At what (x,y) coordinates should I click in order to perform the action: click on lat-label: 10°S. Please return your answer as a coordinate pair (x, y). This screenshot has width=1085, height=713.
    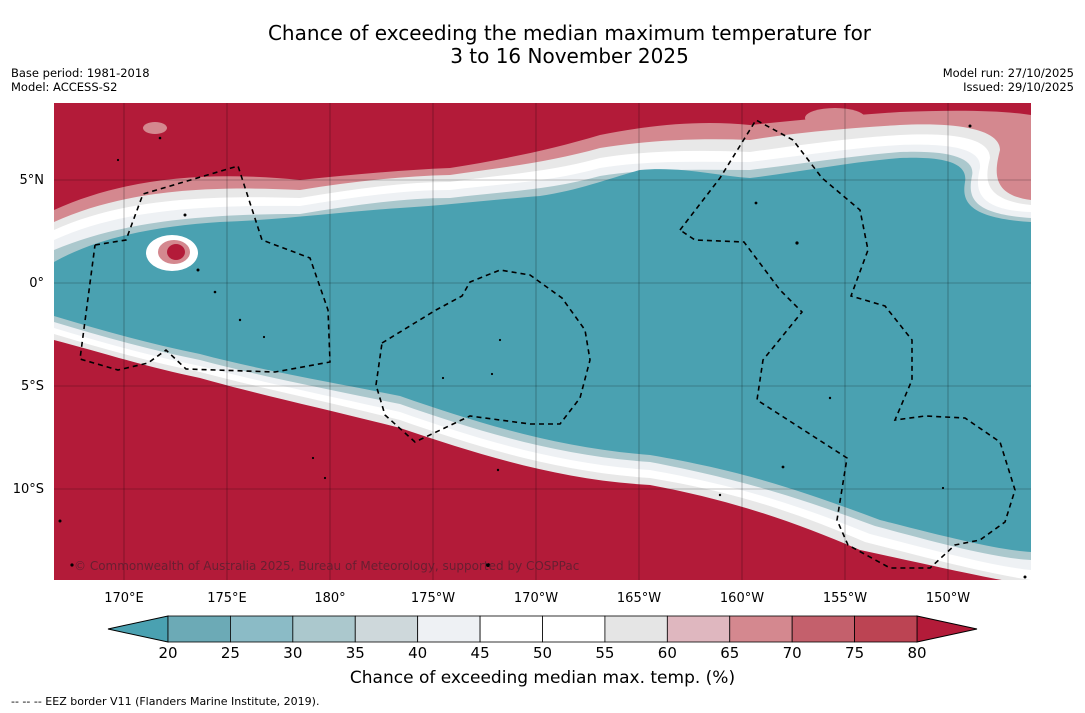
    Looking at the image, I should click on (28, 489).